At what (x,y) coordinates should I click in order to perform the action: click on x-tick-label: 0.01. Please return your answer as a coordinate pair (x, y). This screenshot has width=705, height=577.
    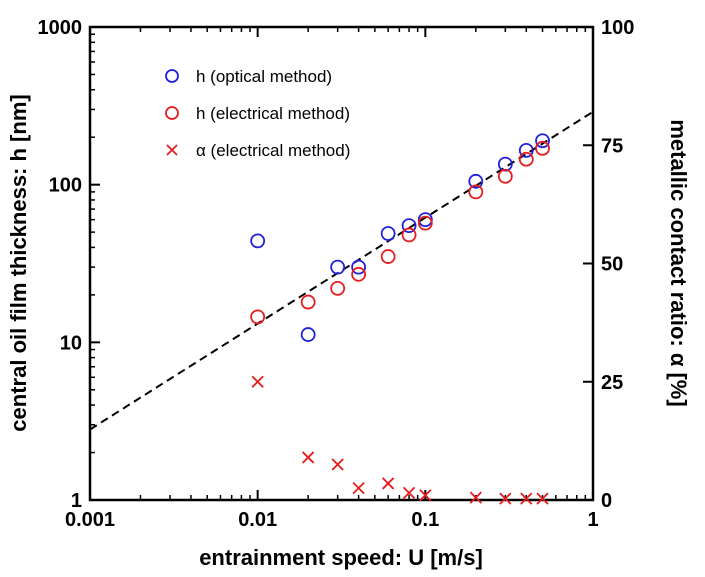
    Looking at the image, I should click on (257, 520).